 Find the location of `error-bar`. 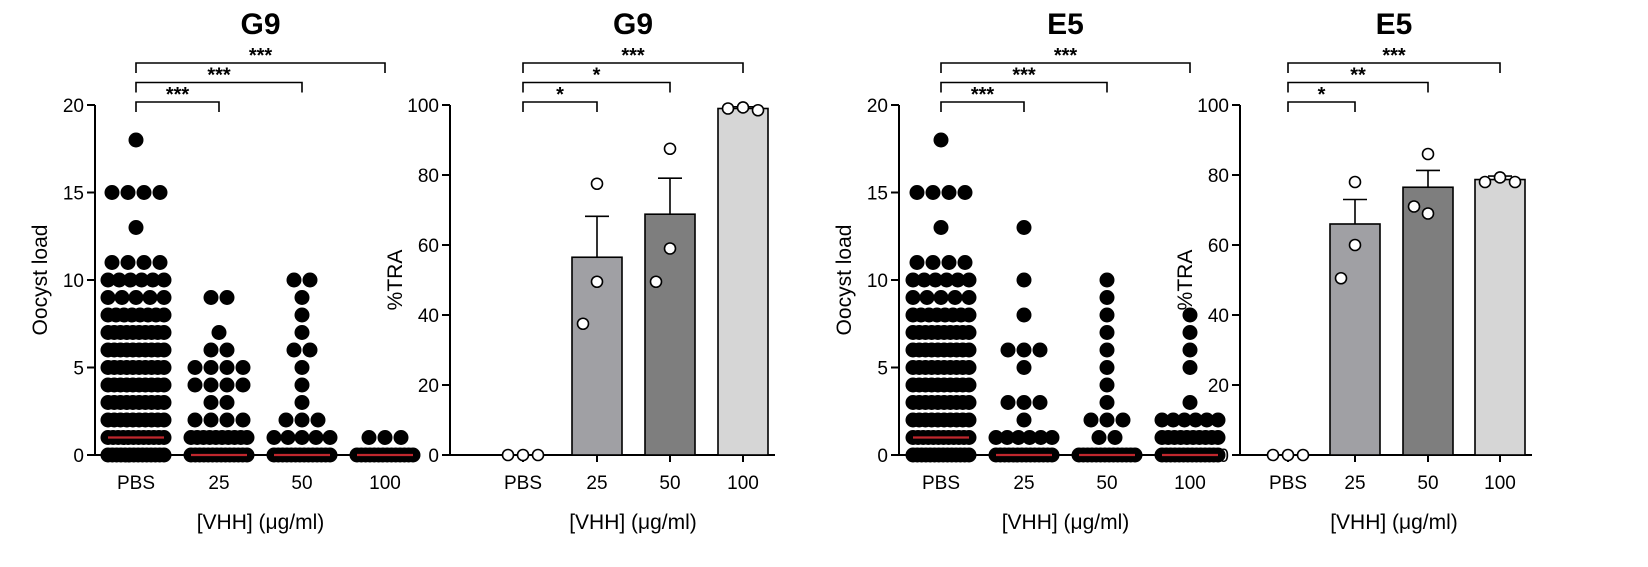

error-bar is located at coordinates (597, 236).